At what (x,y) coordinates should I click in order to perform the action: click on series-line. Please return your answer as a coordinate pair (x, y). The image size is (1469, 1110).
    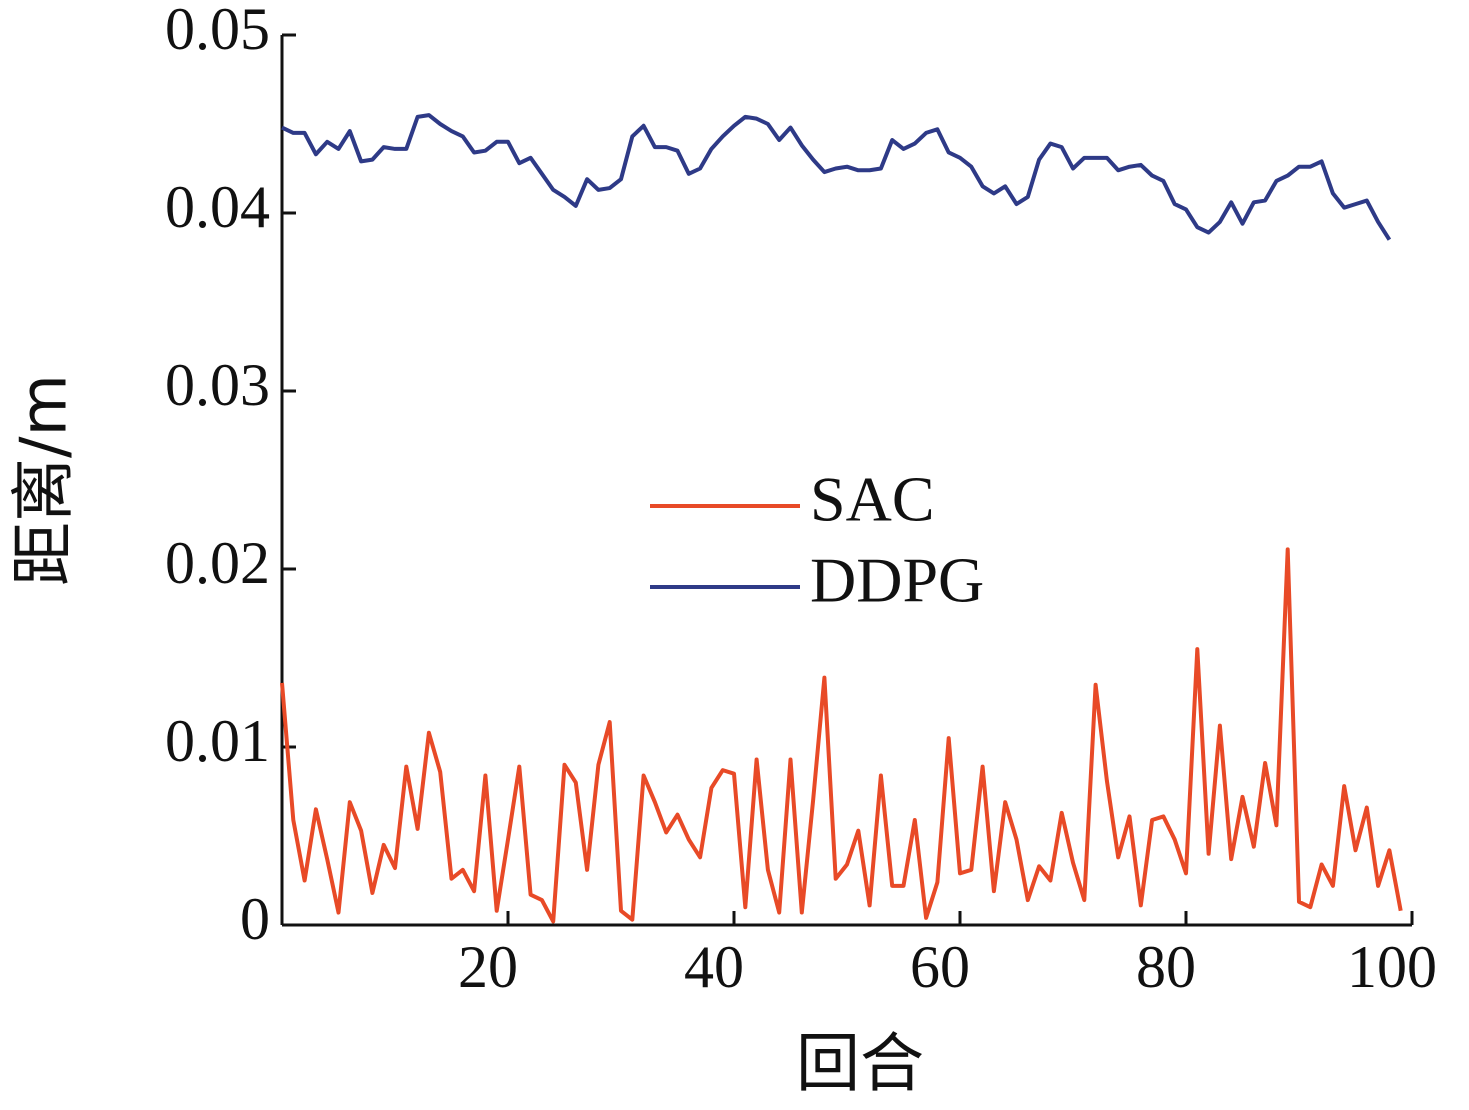
    Looking at the image, I should click on (836, 177).